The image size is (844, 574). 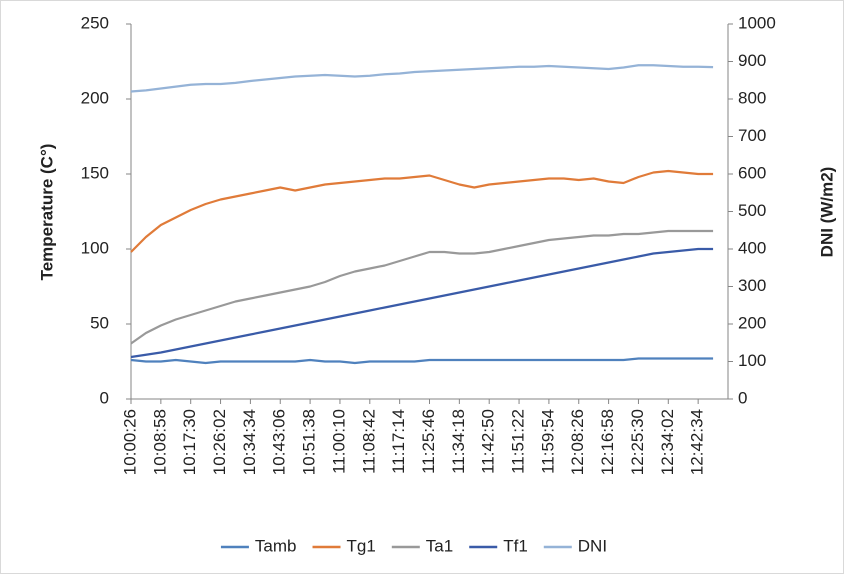 I want to click on y2-tick-label: 800, so click(x=752, y=97).